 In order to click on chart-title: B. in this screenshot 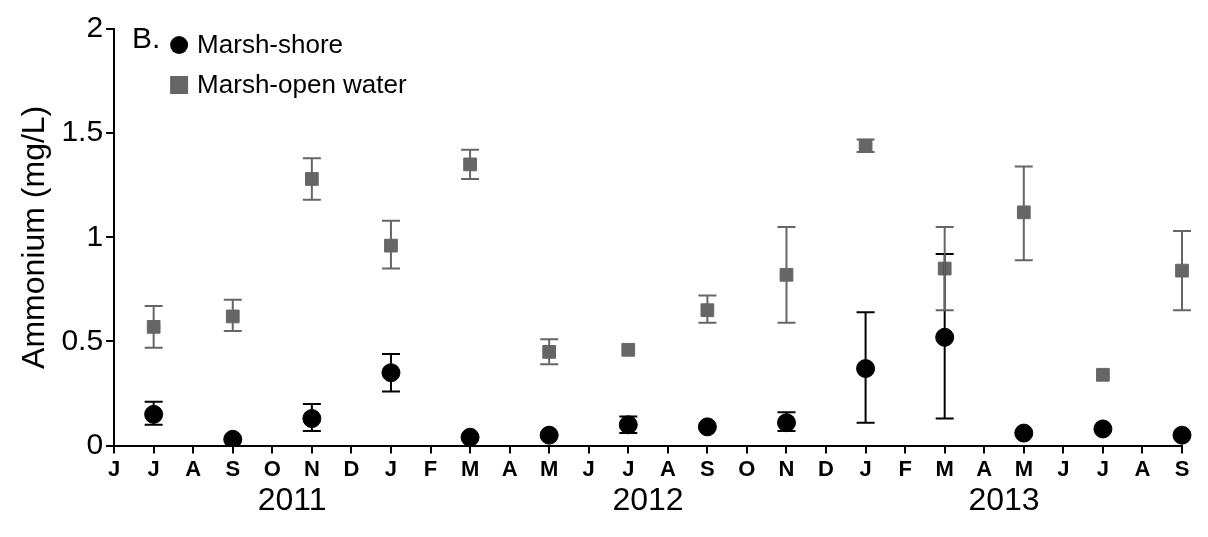, I will do `click(146, 38)`.